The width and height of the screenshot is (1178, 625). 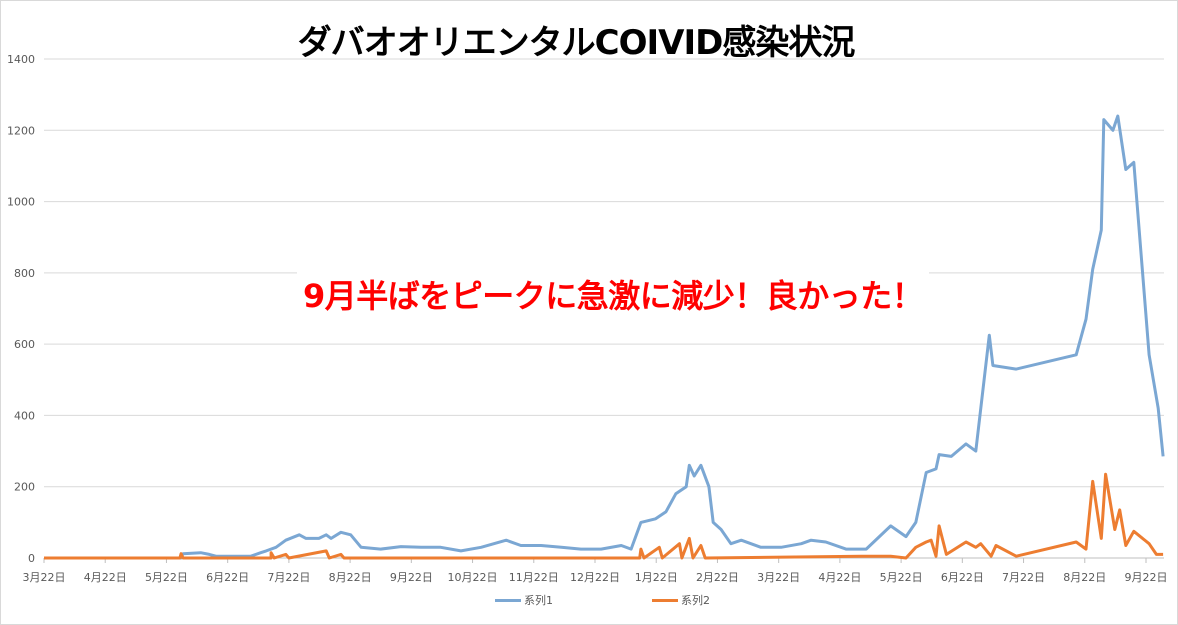 What do you see at coordinates (24, 487) in the screenshot?
I see `y-tick-label: 200` at bounding box center [24, 487].